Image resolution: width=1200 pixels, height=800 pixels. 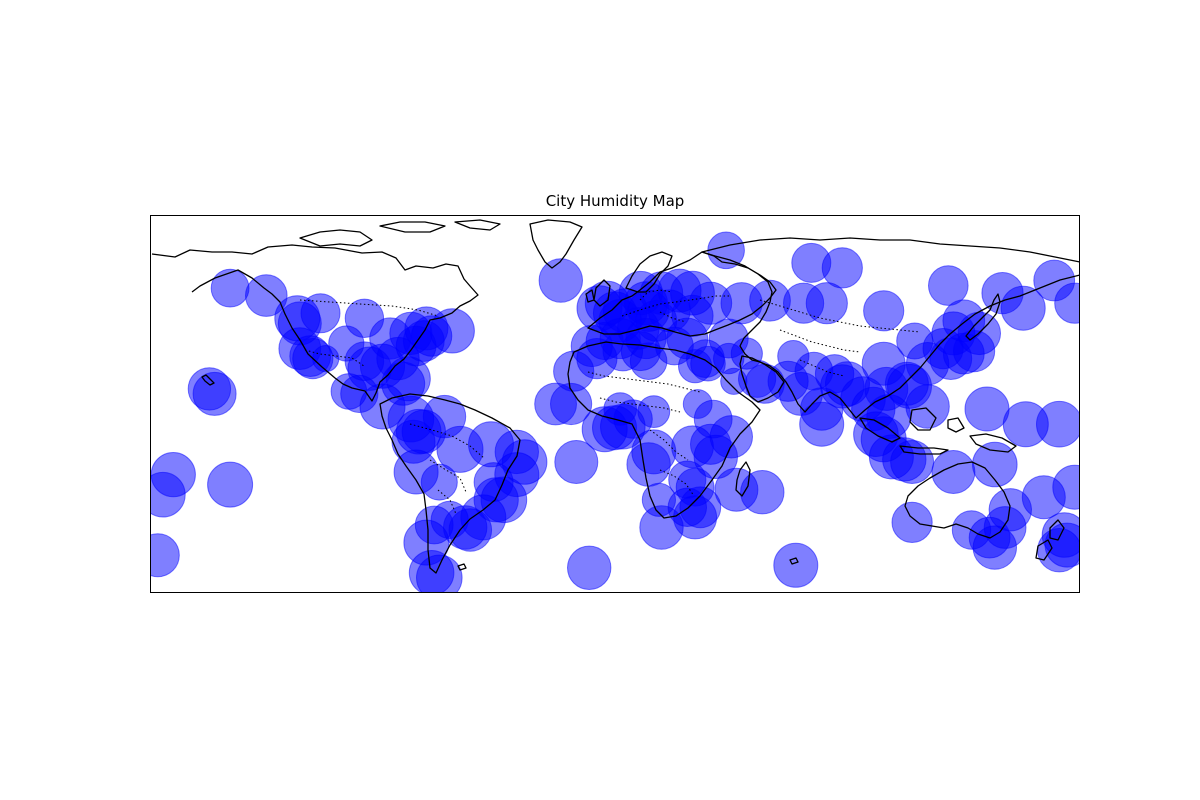 I want to click on border-asia, so click(x=840, y=338).